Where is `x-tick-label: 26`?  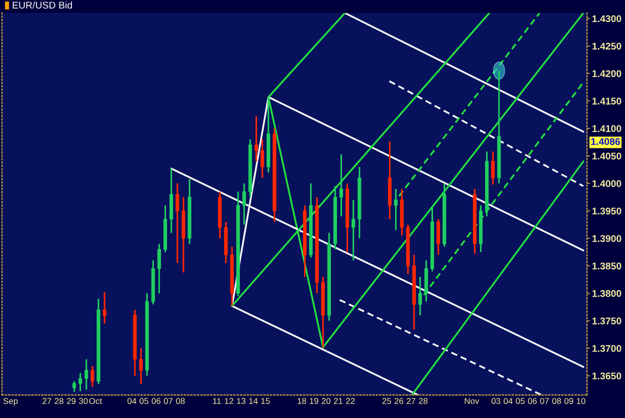
x-tick-label: 26 is located at coordinates (399, 401).